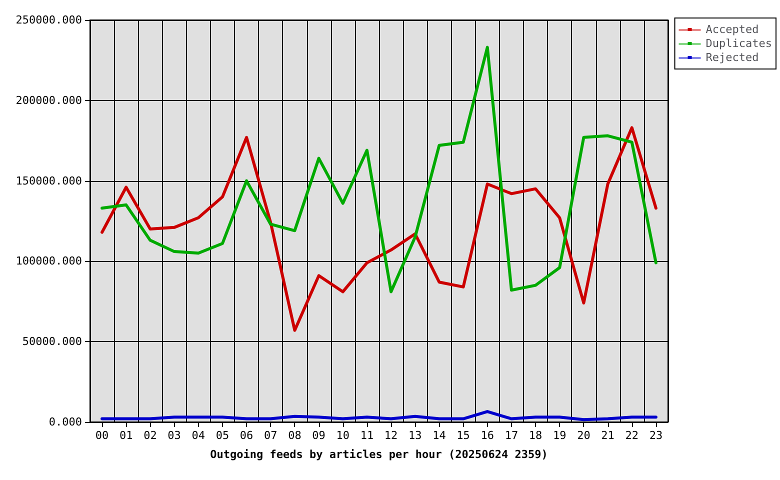 This screenshot has width=780, height=480. What do you see at coordinates (102, 435) in the screenshot?
I see `x-tick-label: 00` at bounding box center [102, 435].